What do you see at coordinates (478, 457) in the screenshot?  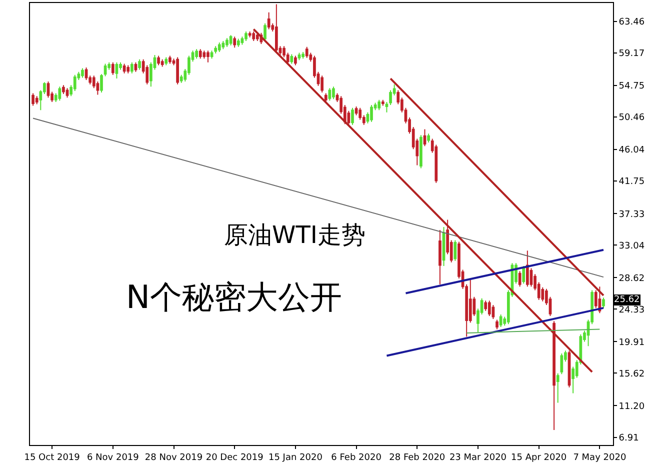 I see `x-tick-label: 23 Mar 2020` at bounding box center [478, 457].